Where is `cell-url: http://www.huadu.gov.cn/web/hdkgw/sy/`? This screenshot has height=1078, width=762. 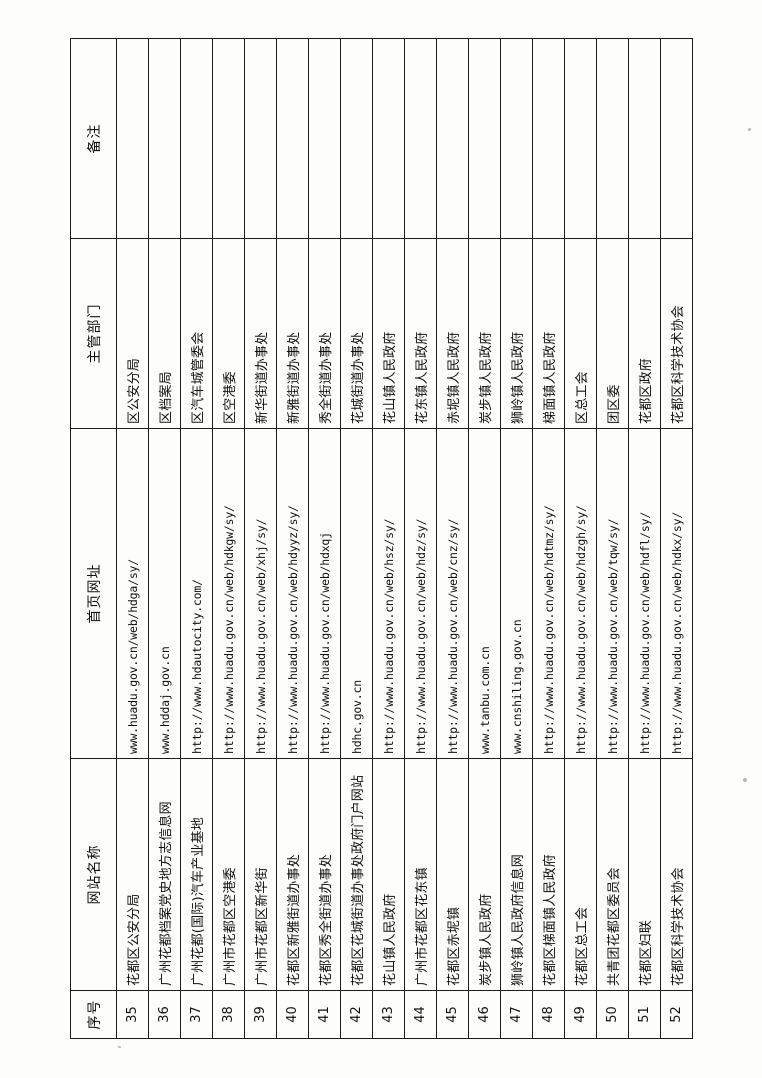
cell-url: http://www.huadu.gov.cn/web/hdkgw/sy/ is located at coordinates (228, 593).